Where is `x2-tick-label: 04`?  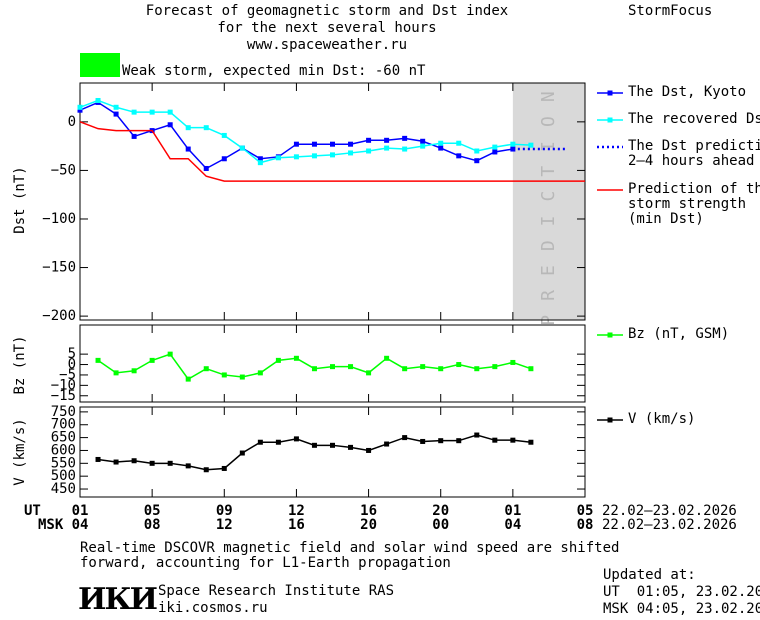 x2-tick-label: 04 is located at coordinates (80, 525).